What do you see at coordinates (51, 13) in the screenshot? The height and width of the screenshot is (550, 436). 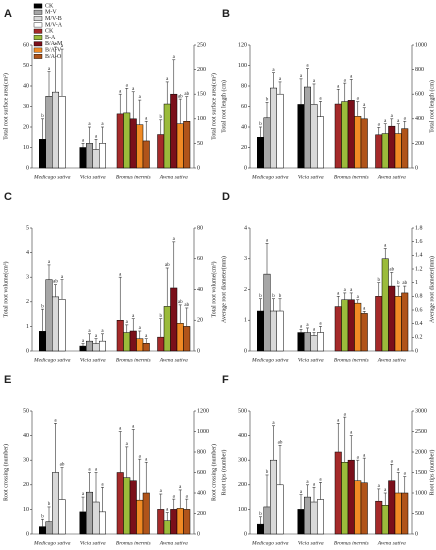 I see `legend-label: M-V` at bounding box center [51, 13].